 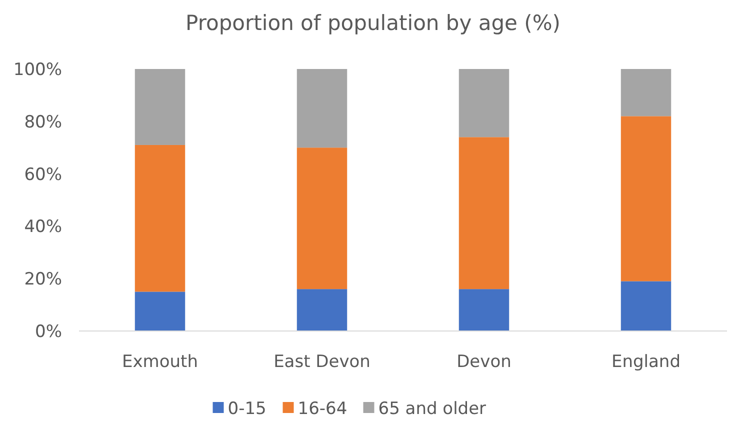 I want to click on y-tick-label: 60%, so click(x=43, y=174).